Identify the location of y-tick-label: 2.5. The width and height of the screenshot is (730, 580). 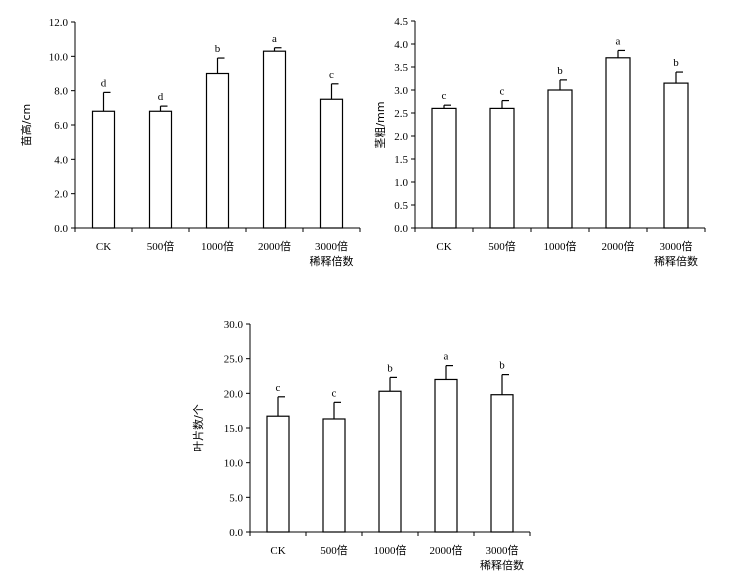
(401, 114).